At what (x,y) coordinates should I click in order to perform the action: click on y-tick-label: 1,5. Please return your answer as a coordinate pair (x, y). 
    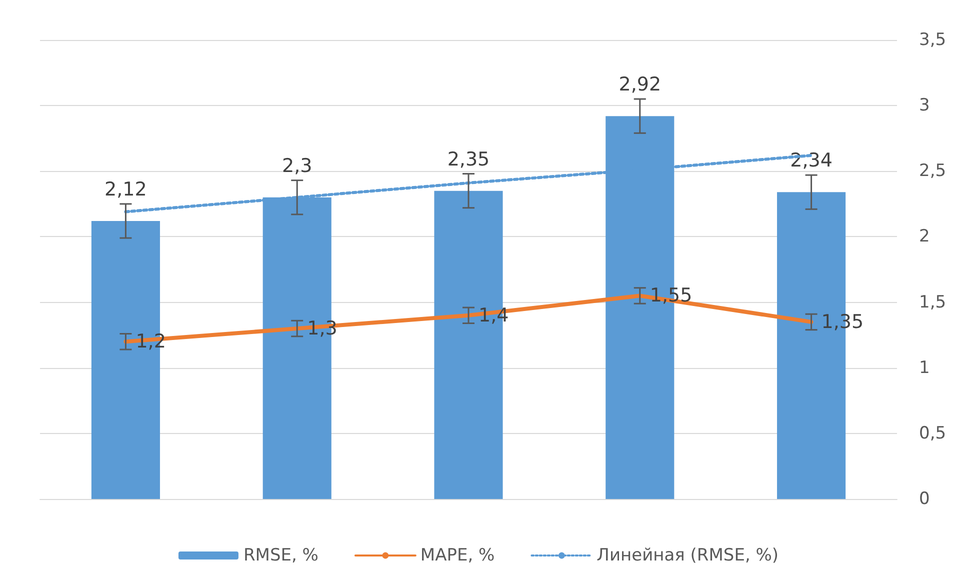
    Looking at the image, I should click on (932, 302).